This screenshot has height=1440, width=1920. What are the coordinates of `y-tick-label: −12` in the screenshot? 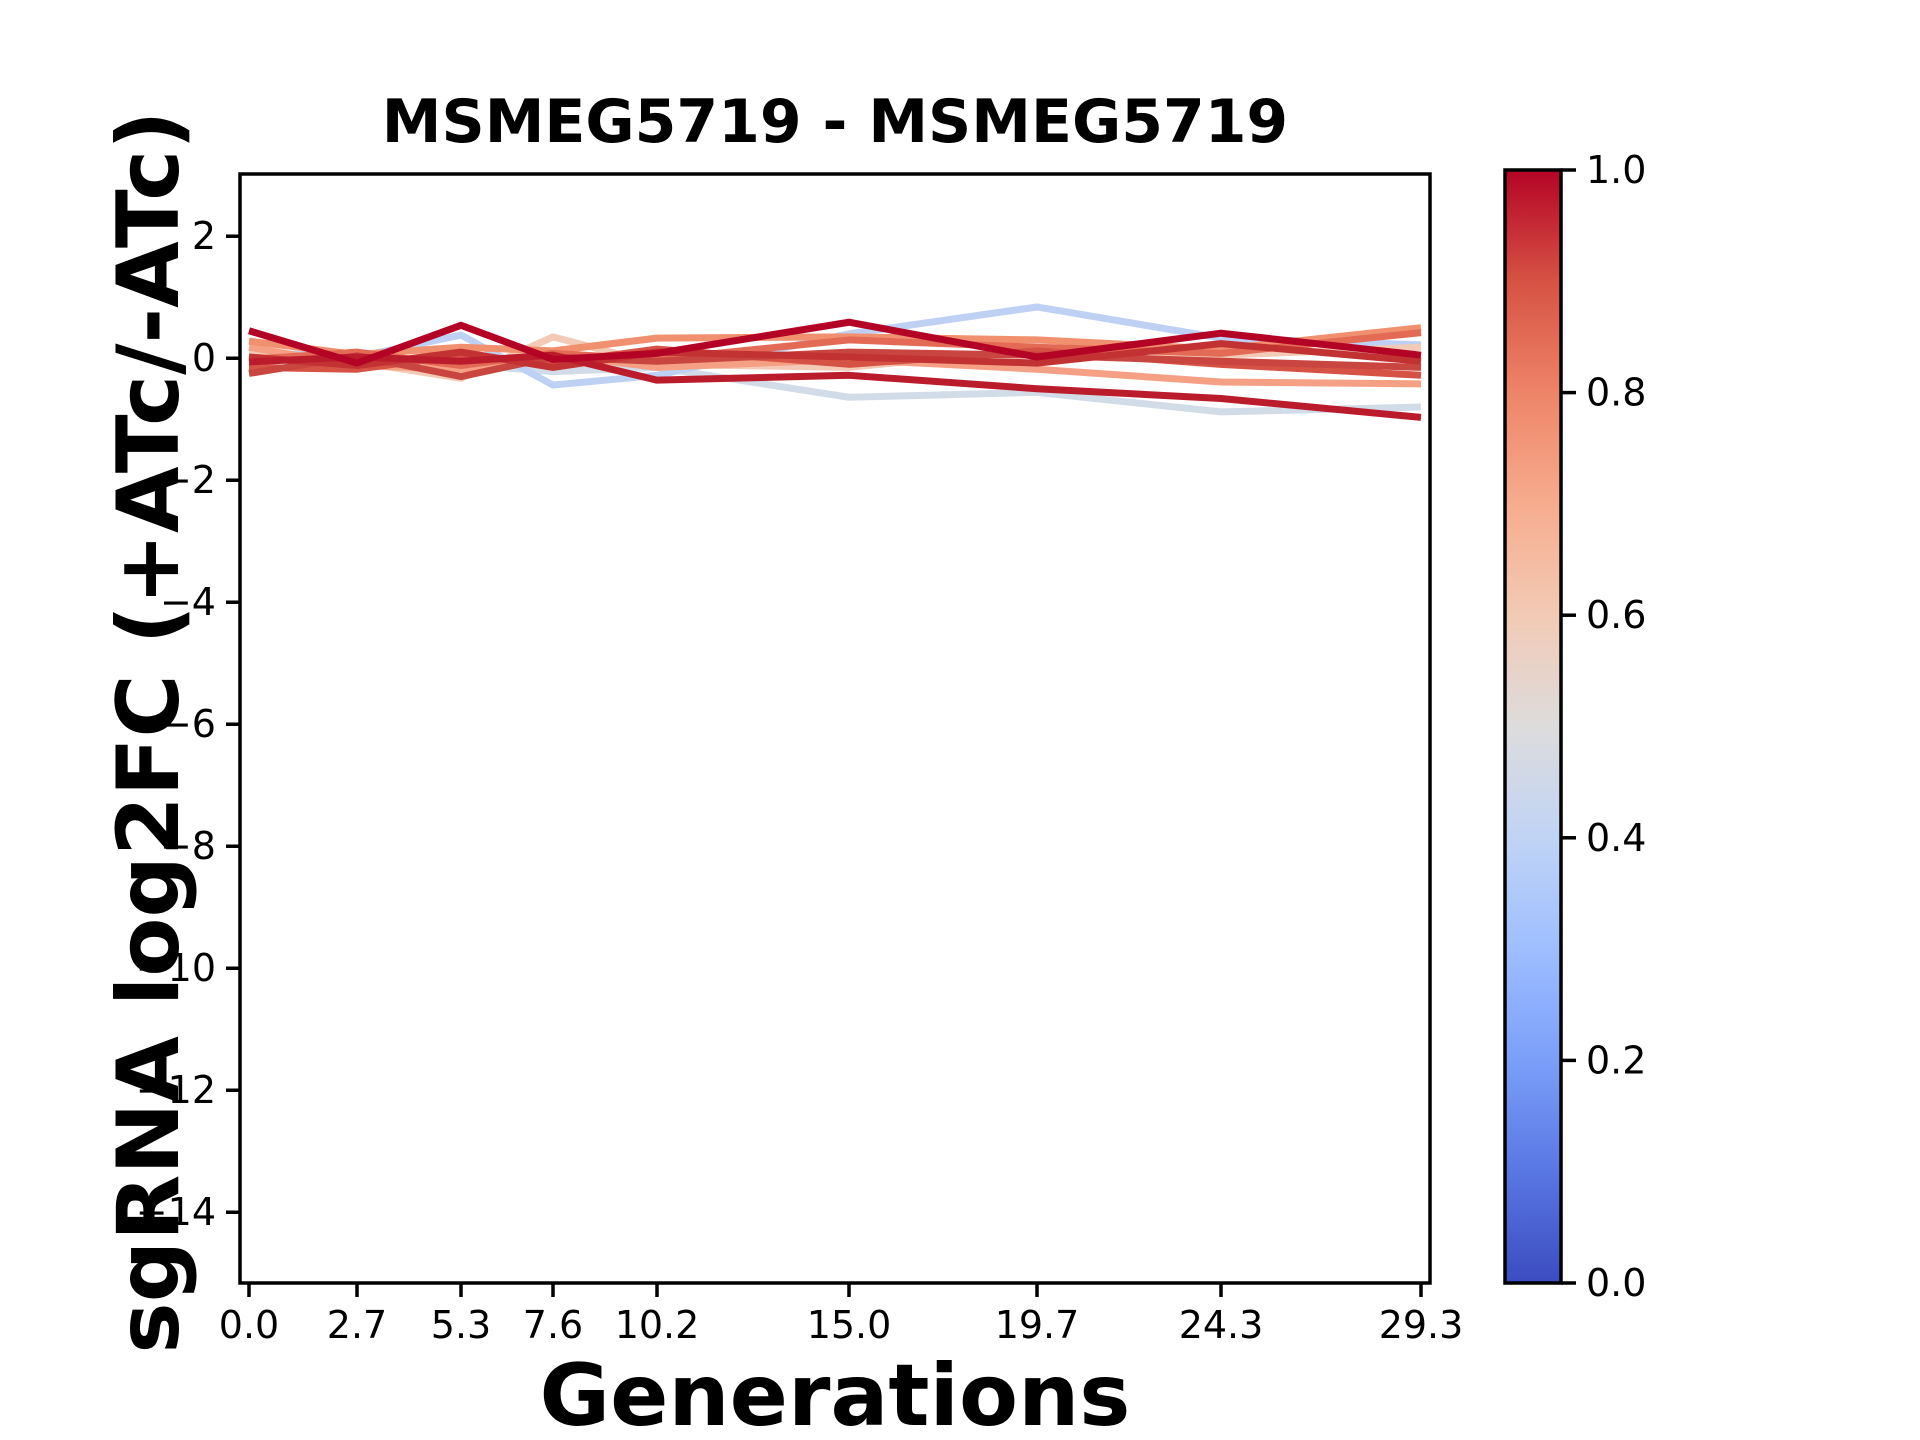 It's located at (176, 1090).